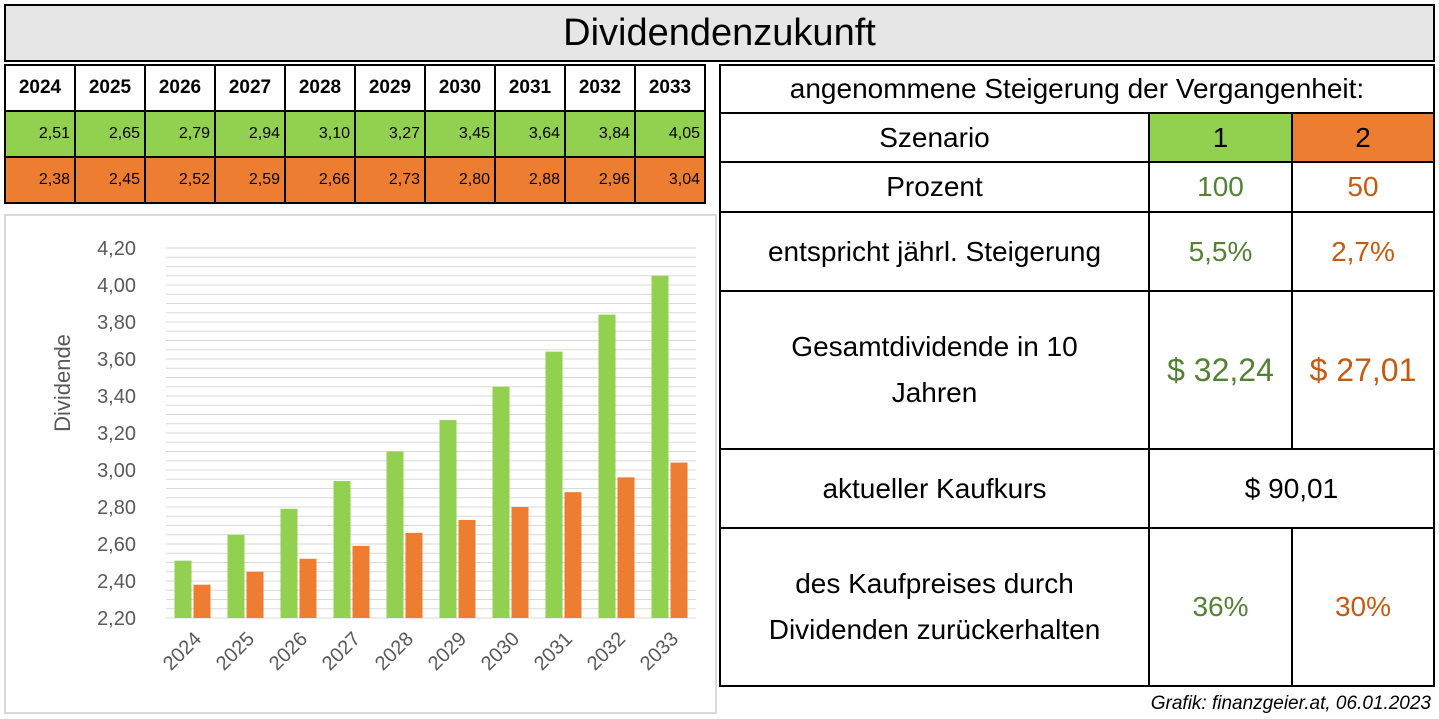 The image size is (1439, 719). What do you see at coordinates (670, 180) in the screenshot?
I see `scenario2-value: 3,04` at bounding box center [670, 180].